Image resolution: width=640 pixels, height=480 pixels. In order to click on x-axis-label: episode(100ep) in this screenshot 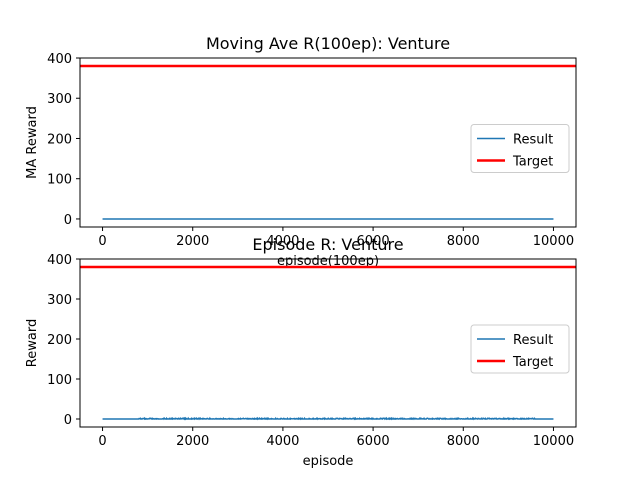, I will do `click(328, 261)`.